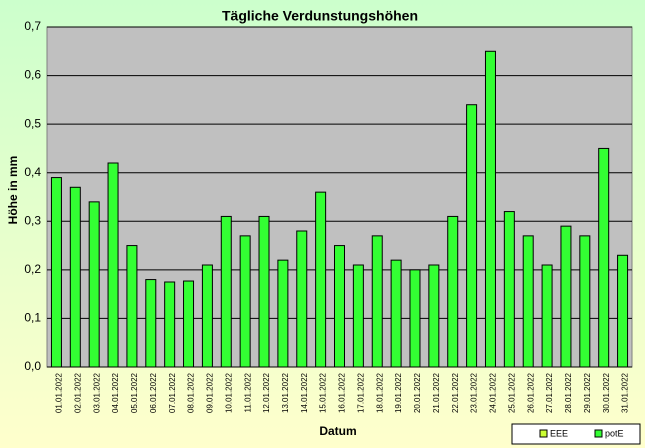 This screenshot has width=645, height=448. I want to click on y-tick-label: 0,7, so click(32, 26).